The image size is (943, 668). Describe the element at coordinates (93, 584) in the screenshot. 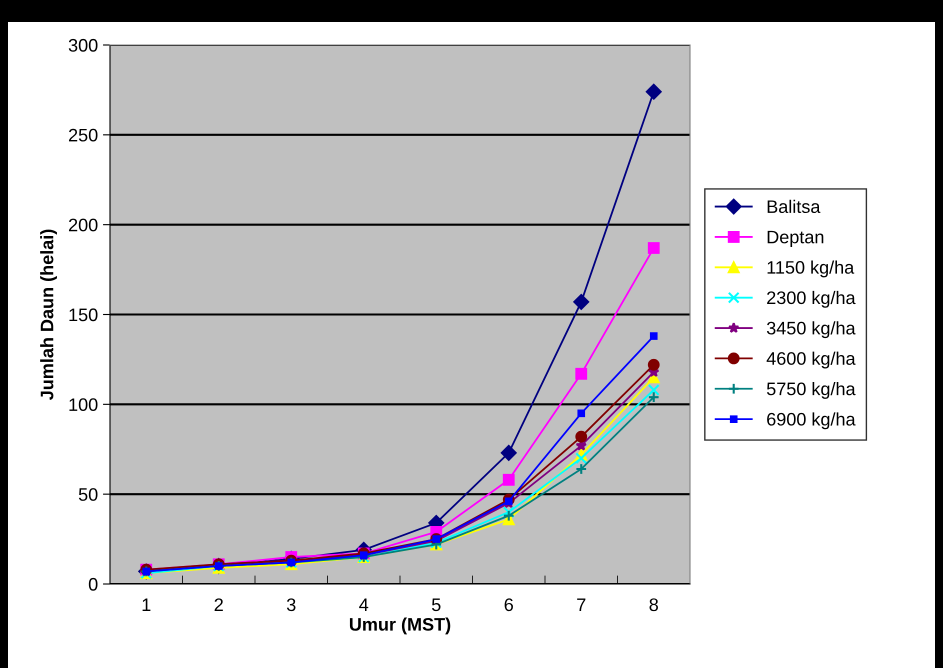

I see `y-tick-label: 0` at that location.